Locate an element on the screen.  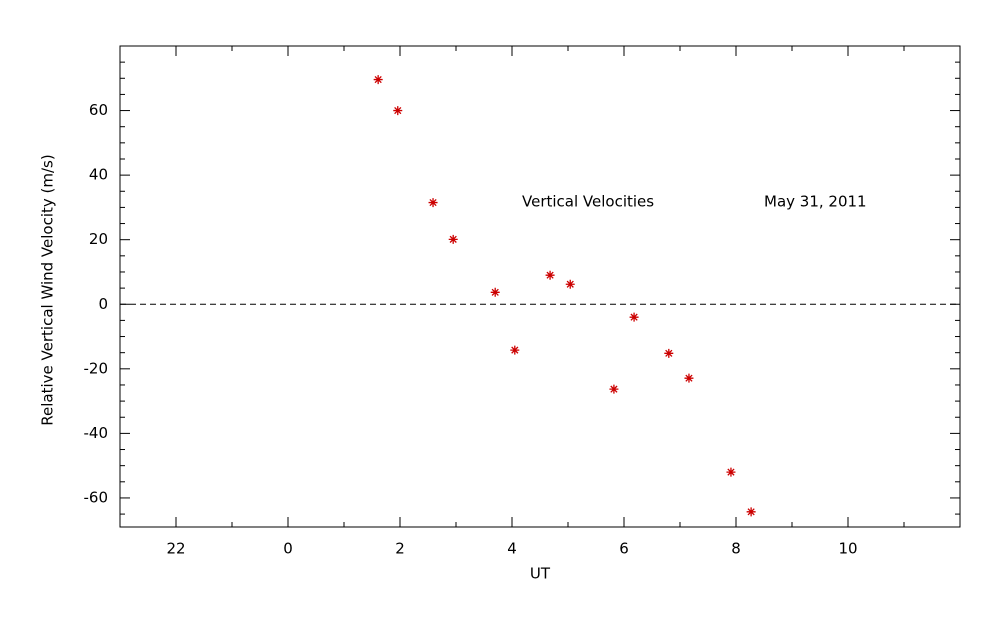
x-axis-title: UT is located at coordinates (540, 574).